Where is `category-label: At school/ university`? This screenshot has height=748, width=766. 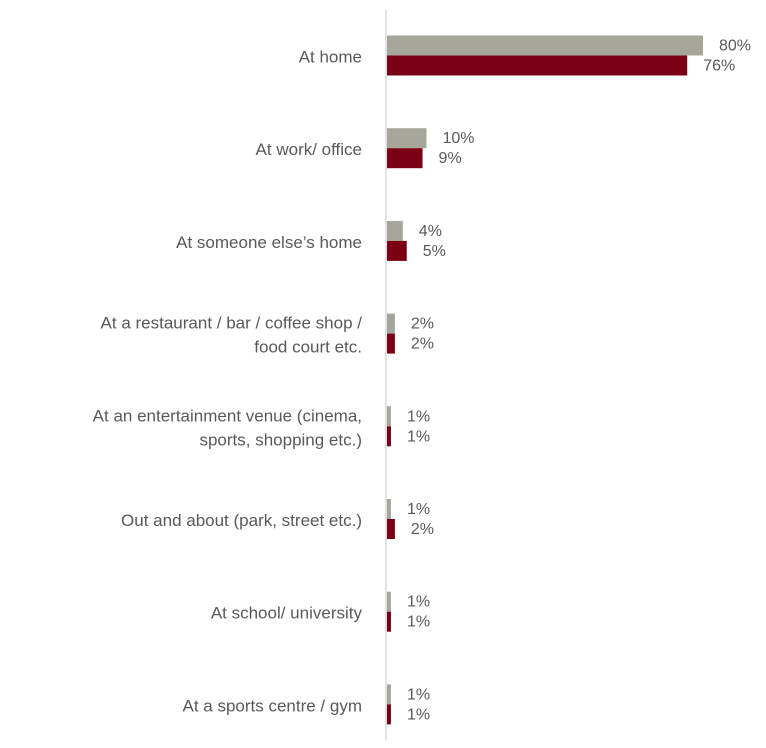 category-label: At school/ university is located at coordinates (287, 613).